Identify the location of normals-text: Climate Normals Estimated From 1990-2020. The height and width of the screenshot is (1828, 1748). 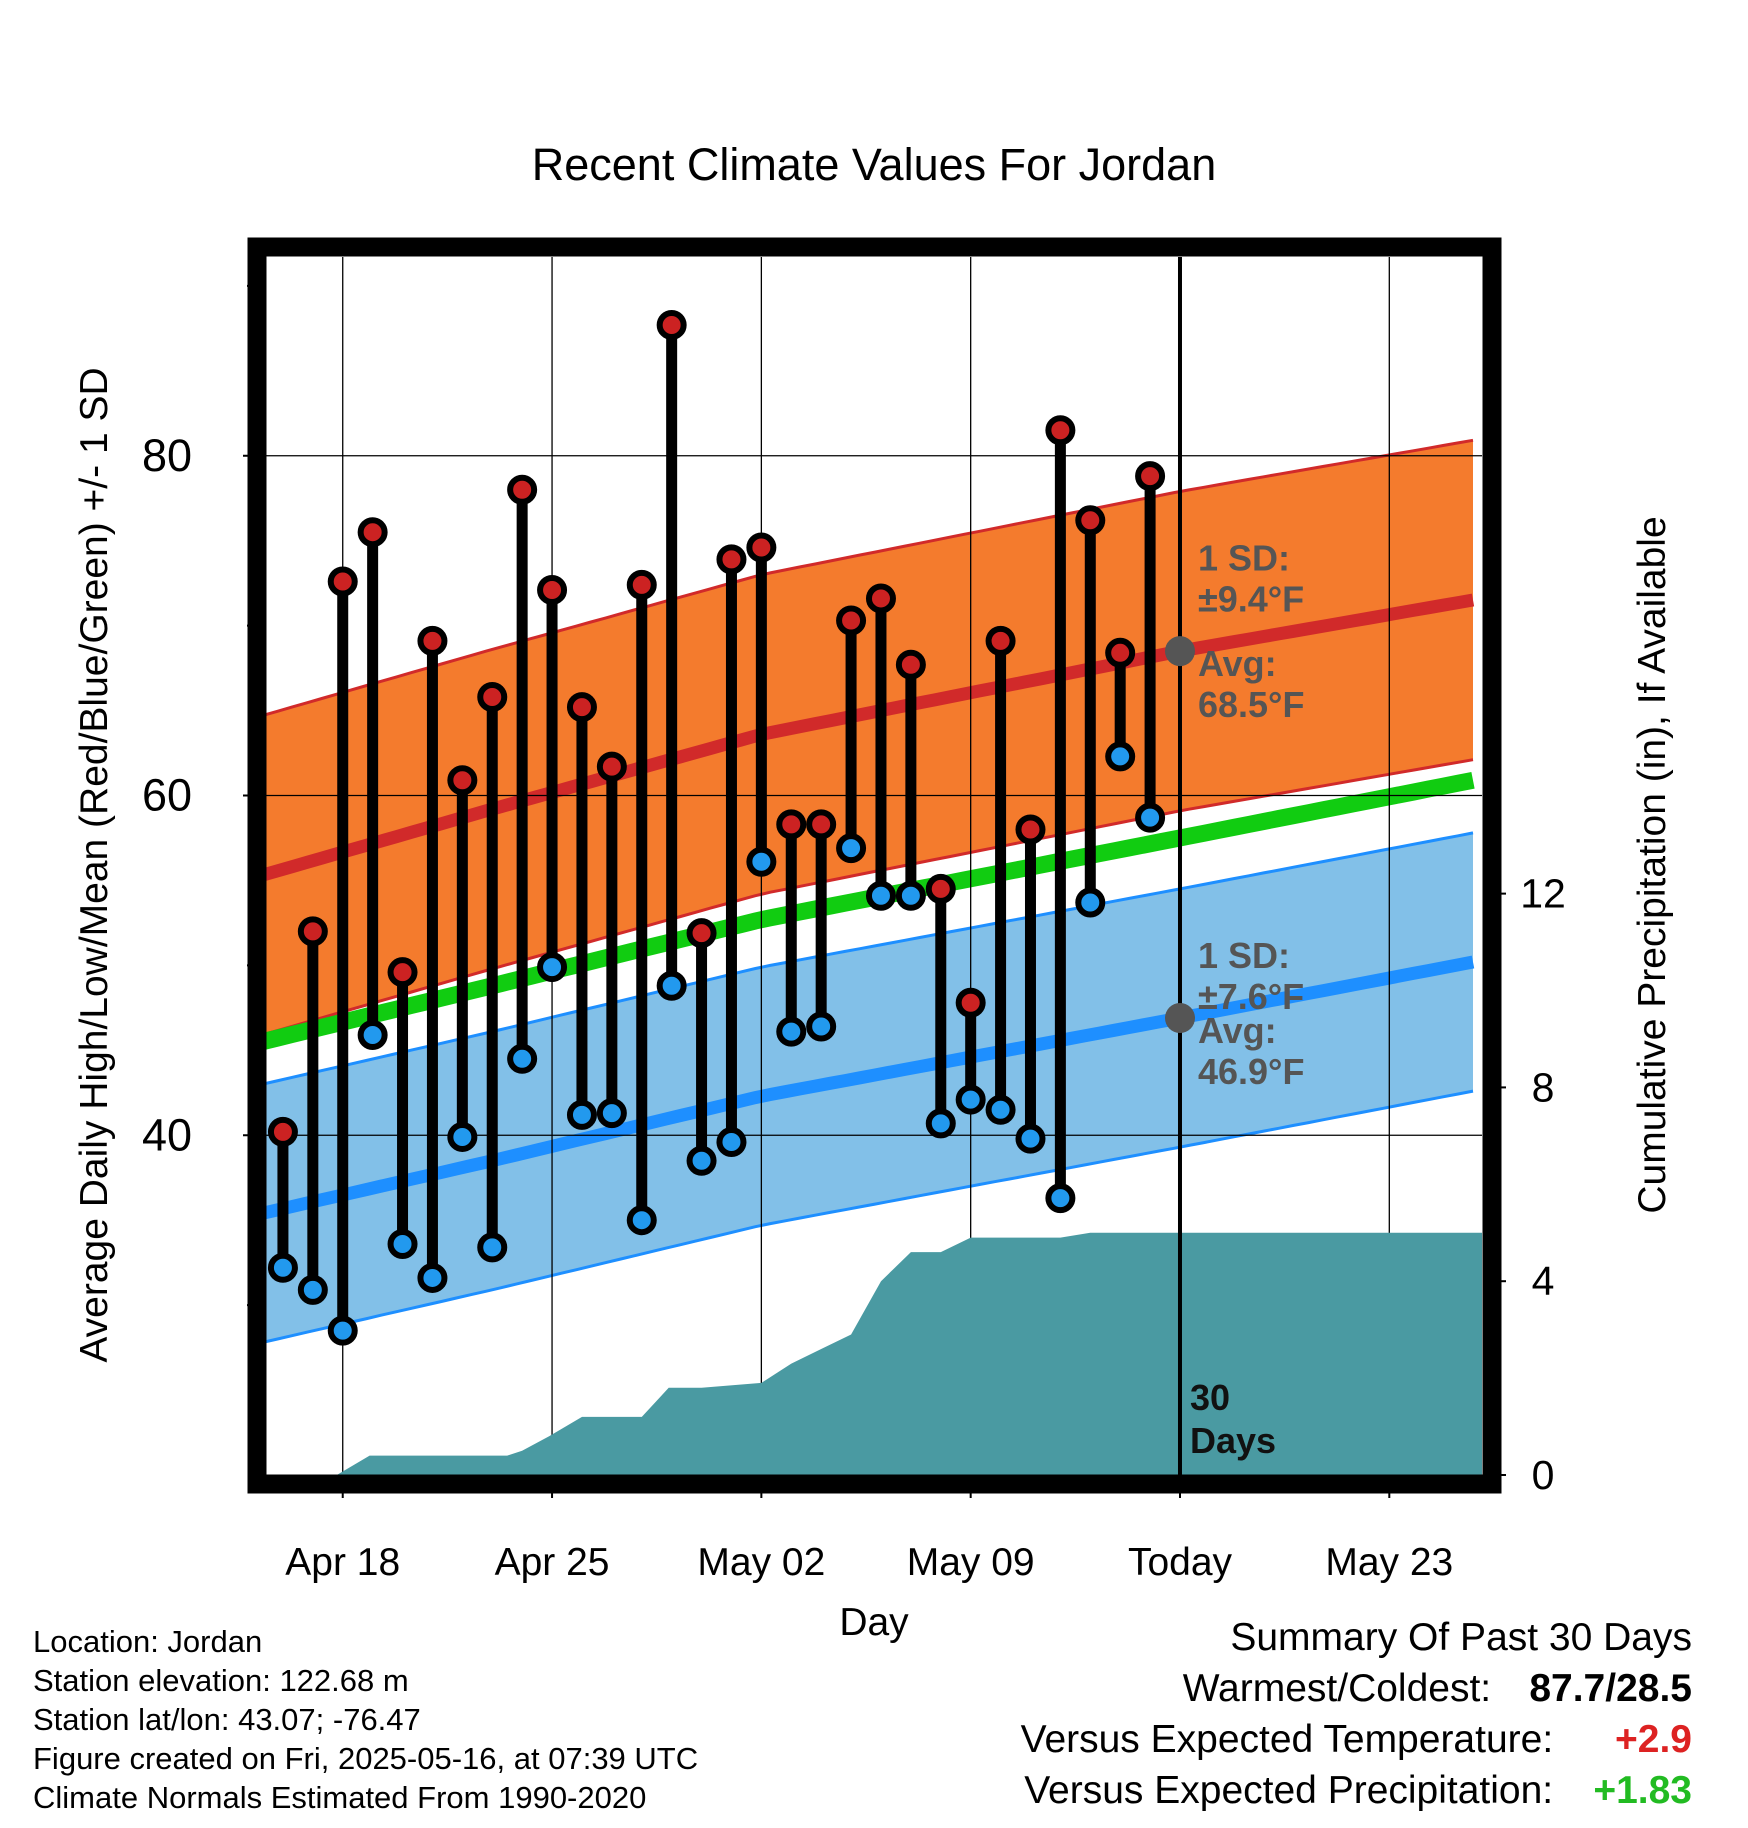
(340, 1797).